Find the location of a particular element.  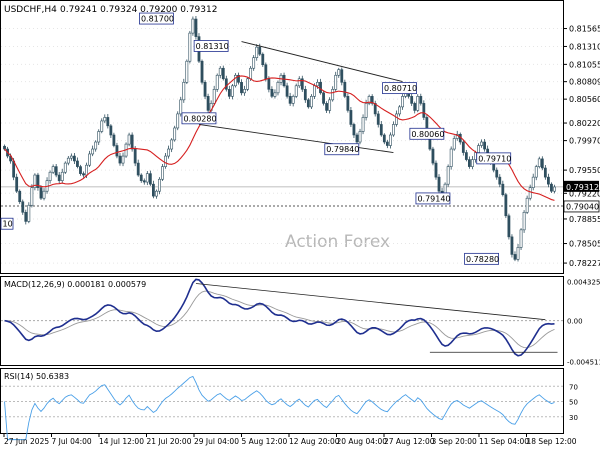

price-label-text: 0.79140 is located at coordinates (433, 198).